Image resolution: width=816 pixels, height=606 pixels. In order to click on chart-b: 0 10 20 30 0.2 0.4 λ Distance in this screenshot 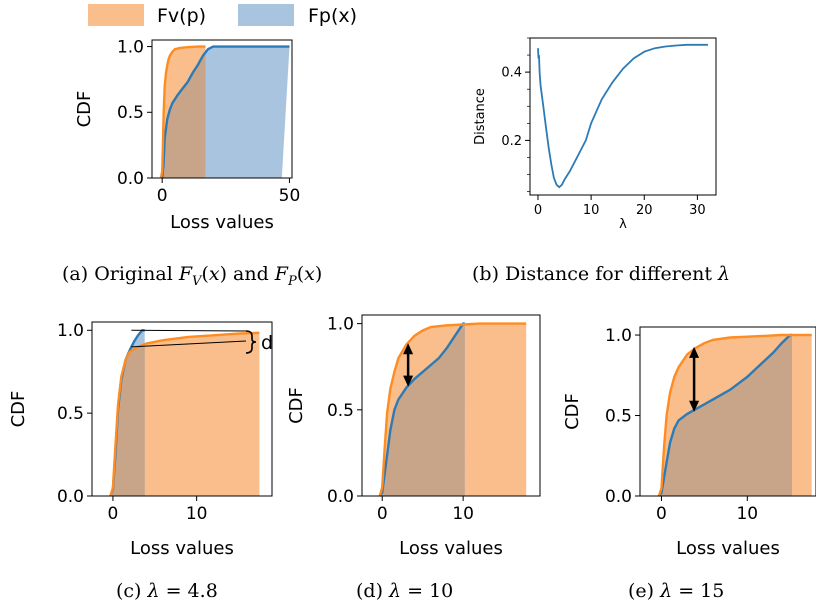, I will do `click(595, 134)`.